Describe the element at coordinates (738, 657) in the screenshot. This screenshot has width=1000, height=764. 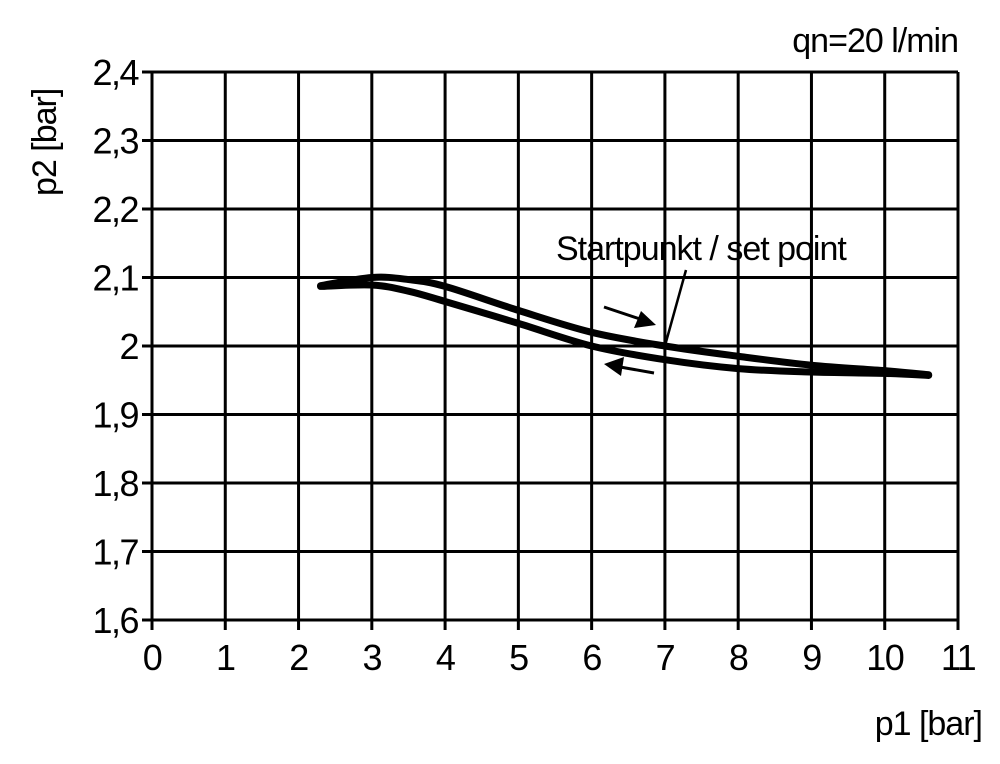
I see `x-tick-label: 8` at that location.